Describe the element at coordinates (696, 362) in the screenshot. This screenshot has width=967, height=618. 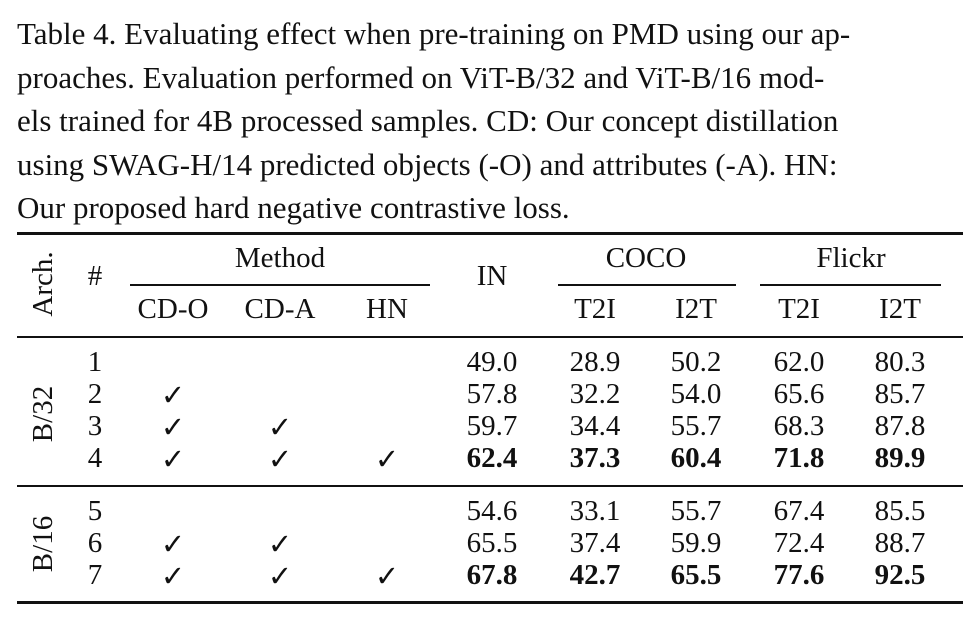
I see `coco-i2t-value: 50.2` at that location.